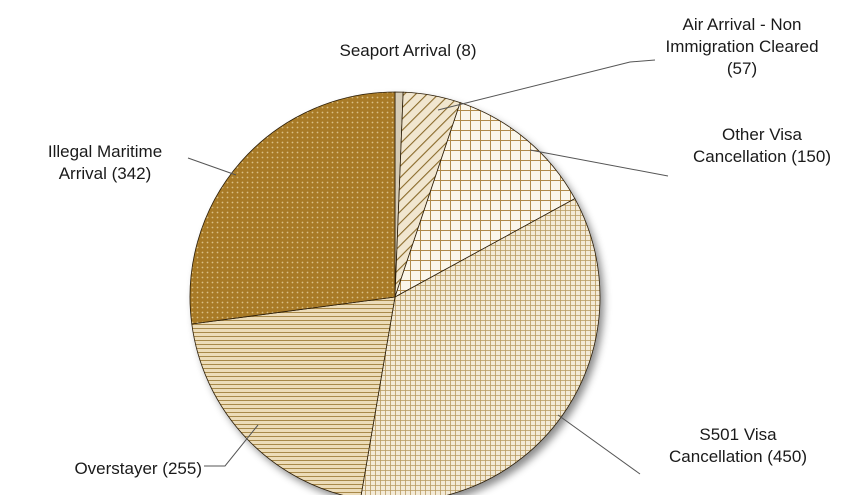 Image resolution: width=854 pixels, height=500 pixels. I want to click on slice-label: Seaport Arrival (8), so click(408, 50).